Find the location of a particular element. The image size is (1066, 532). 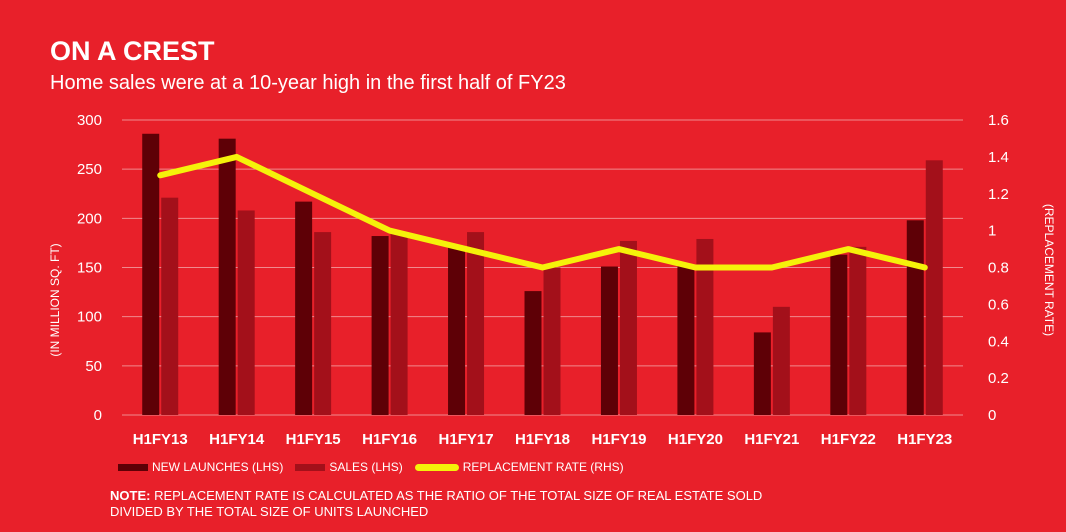

category-label: H1FY18 is located at coordinates (542, 439).